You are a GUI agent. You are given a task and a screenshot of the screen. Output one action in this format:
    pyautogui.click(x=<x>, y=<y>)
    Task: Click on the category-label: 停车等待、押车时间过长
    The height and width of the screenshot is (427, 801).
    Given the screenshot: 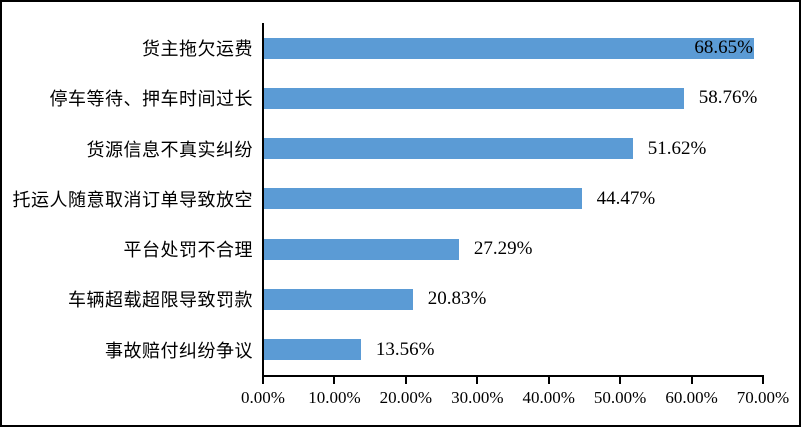 What is the action you would take?
    pyautogui.click(x=151, y=99)
    